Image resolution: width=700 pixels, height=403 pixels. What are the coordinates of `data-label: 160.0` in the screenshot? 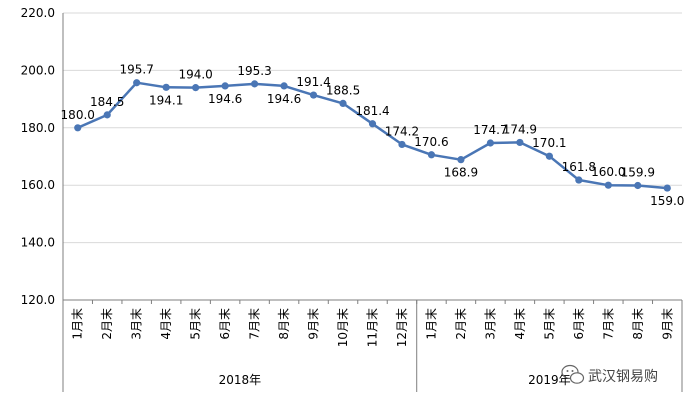 It's located at (608, 172).